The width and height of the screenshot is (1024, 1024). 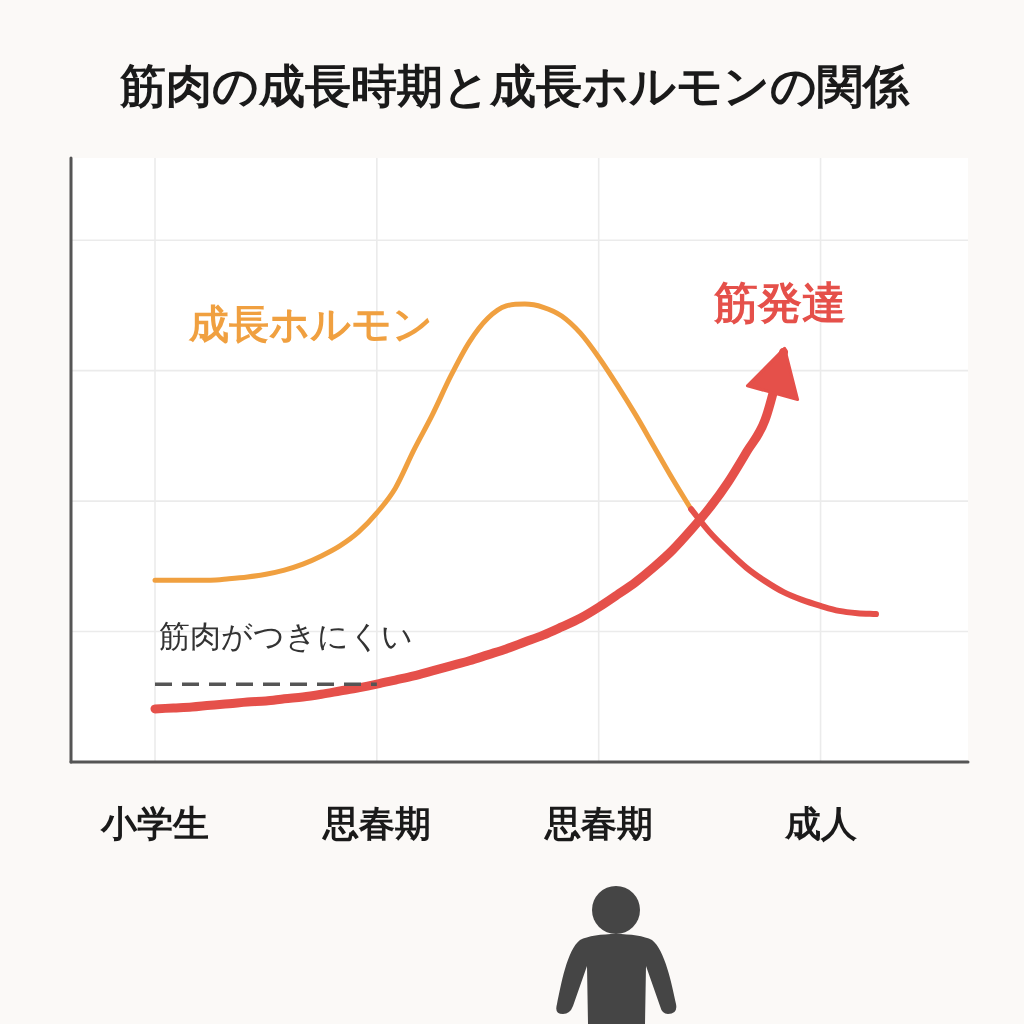 What do you see at coordinates (155, 823) in the screenshot?
I see `x-tick-label: 小学生` at bounding box center [155, 823].